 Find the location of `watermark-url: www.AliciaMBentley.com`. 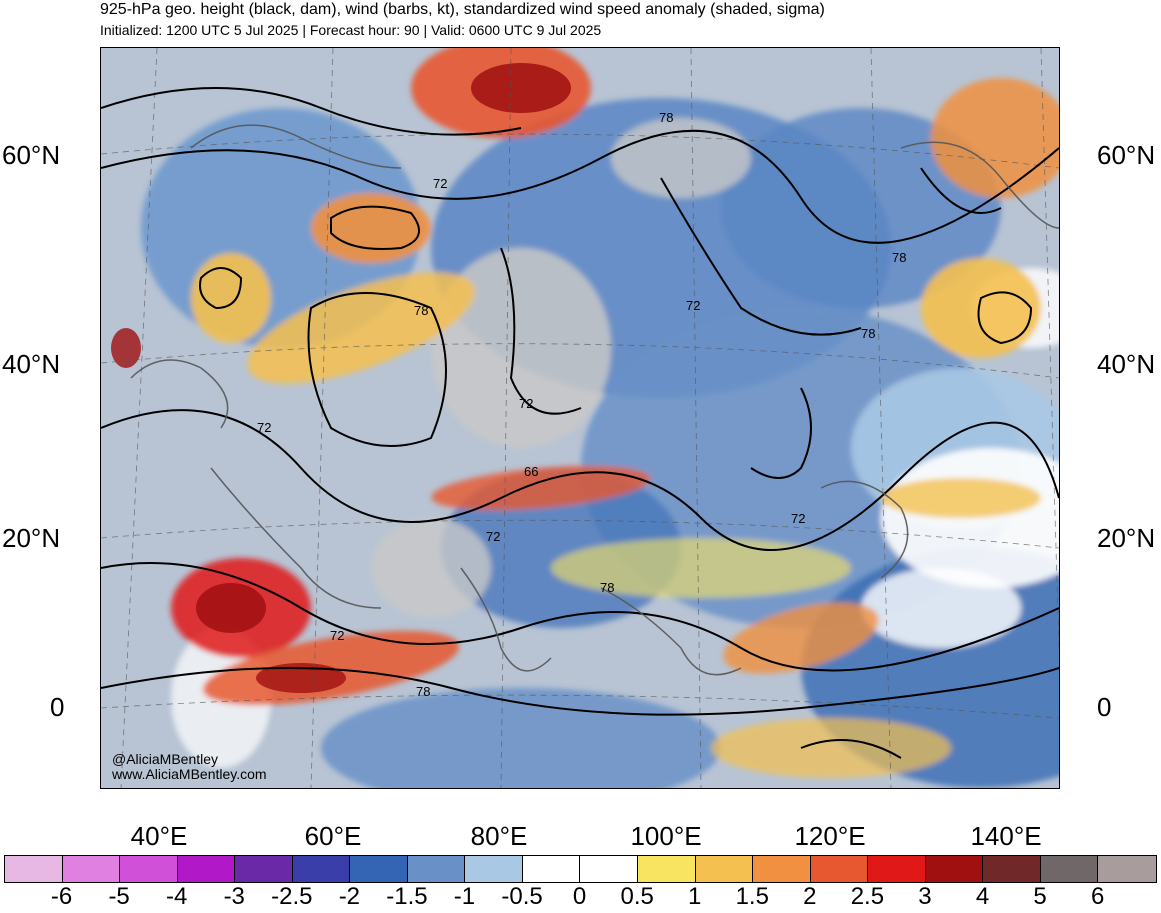

watermark-url: www.AliciaMBentley.com is located at coordinates (189, 774).